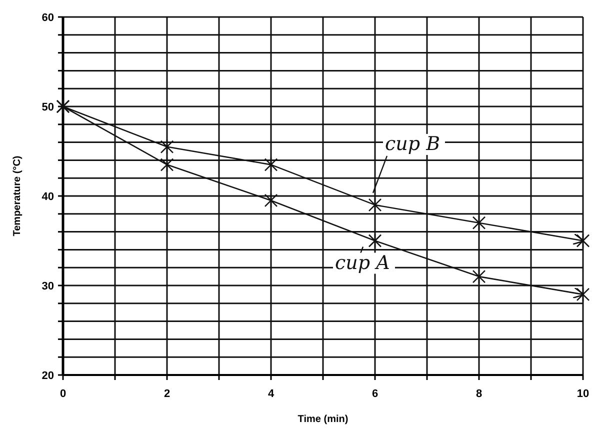 The width and height of the screenshot is (611, 446). I want to click on x-axis-title: Time (min), so click(323, 419).